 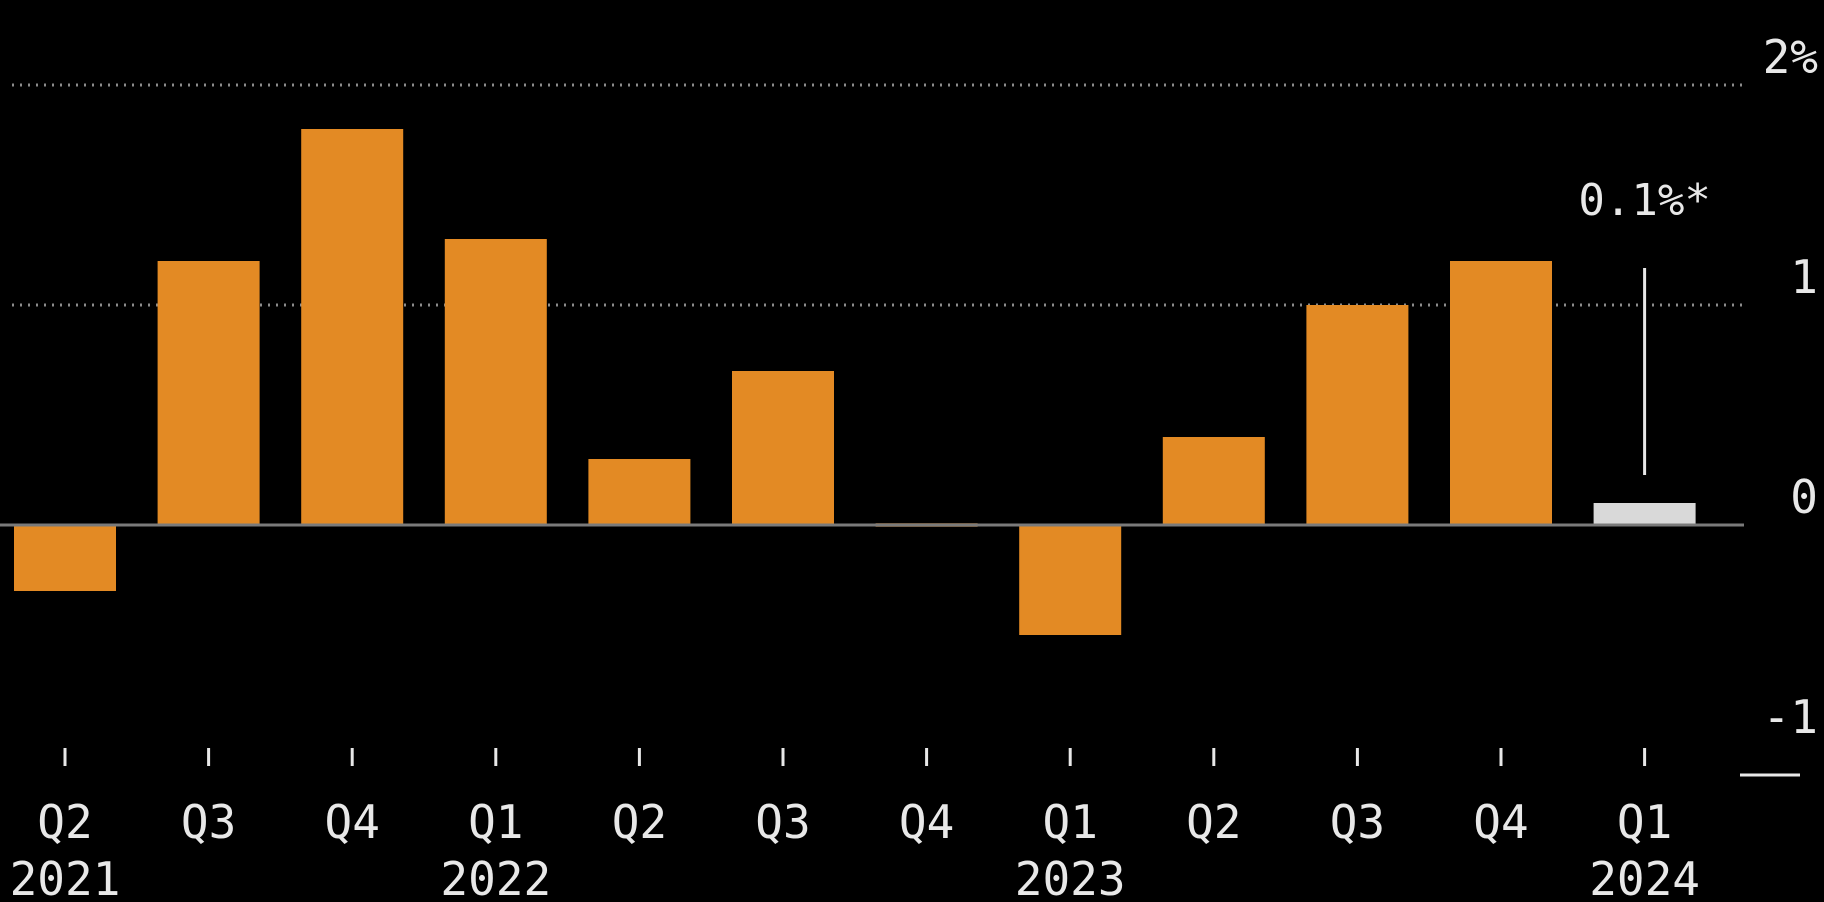 I want to click on x-year-label: 2024, so click(x=1644, y=877).